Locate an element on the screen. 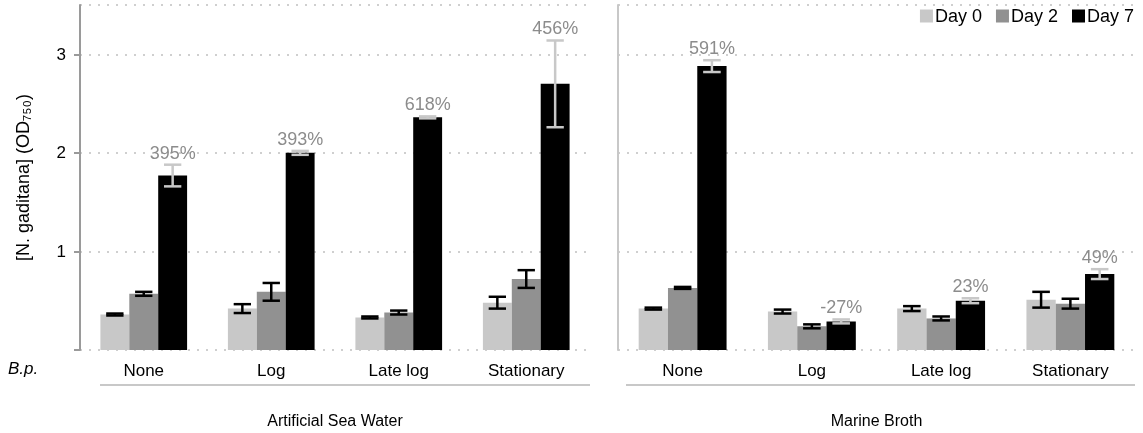  y-axis-title: [N. gaditana] (OD₇₅₀) is located at coordinates (23, 177).